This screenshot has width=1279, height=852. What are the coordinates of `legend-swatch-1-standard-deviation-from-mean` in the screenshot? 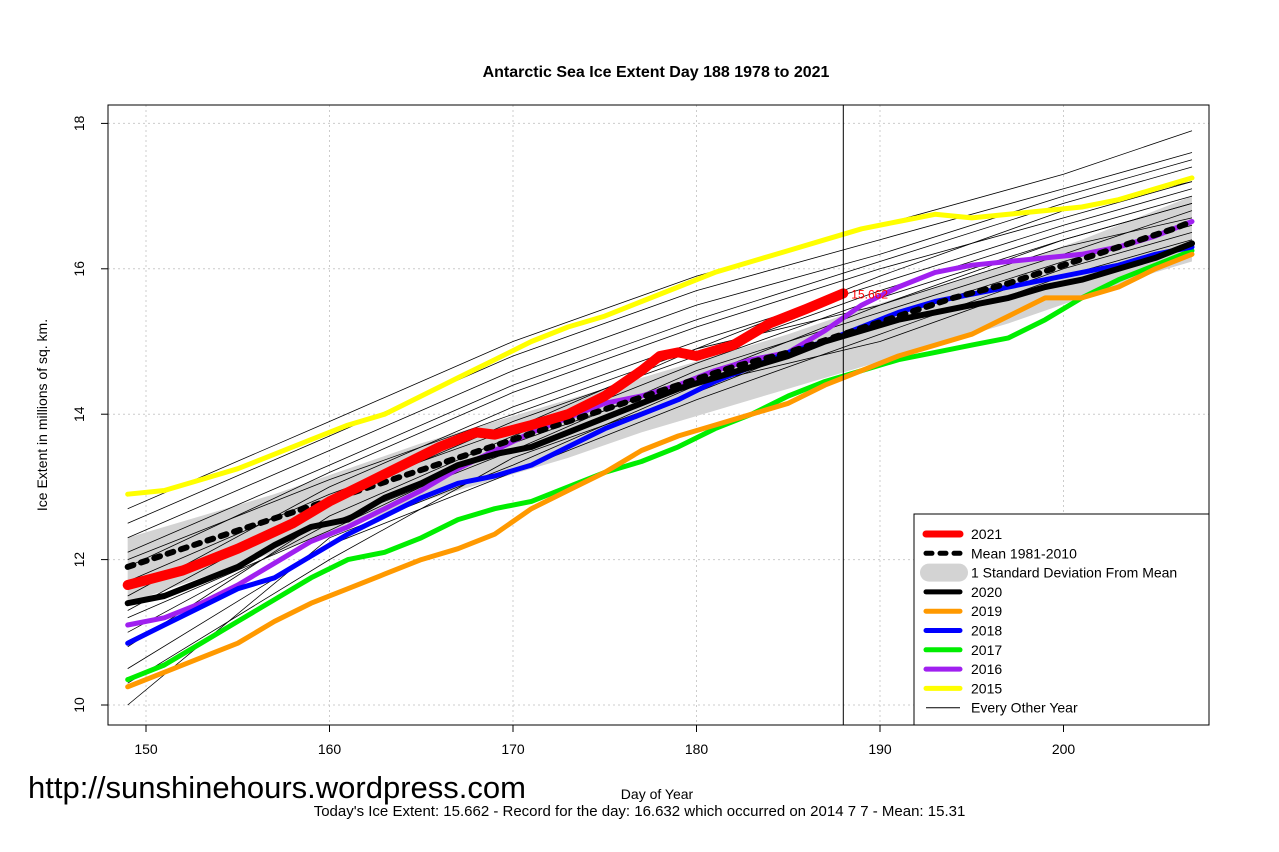 It's located at (944, 572).